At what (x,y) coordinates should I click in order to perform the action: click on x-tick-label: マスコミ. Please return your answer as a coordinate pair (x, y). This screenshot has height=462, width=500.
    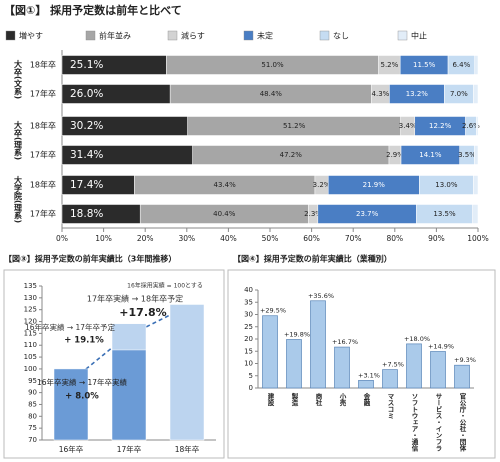
    Looking at the image, I should click on (390, 406).